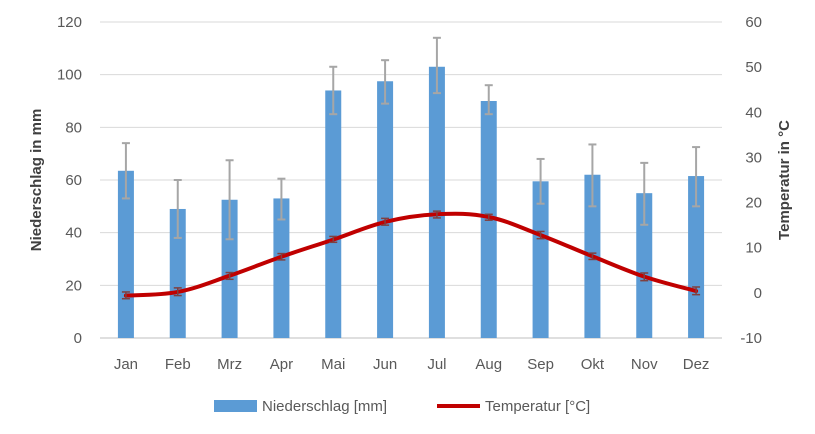 This screenshot has width=815, height=434. What do you see at coordinates (73, 180) in the screenshot?
I see `y-tick-label-left: 60` at bounding box center [73, 180].